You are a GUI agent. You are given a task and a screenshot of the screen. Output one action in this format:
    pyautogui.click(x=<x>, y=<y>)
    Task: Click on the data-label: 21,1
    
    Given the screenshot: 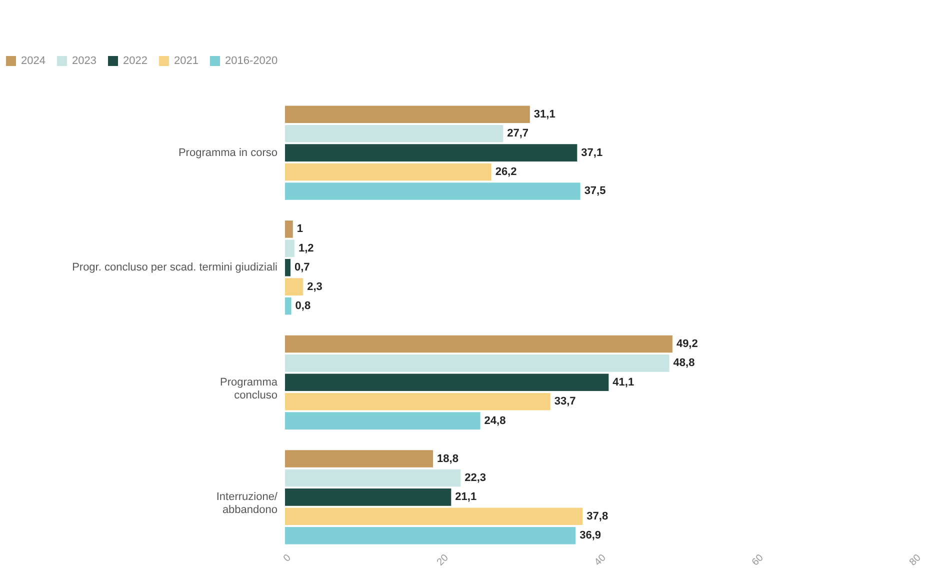 What is the action you would take?
    pyautogui.click(x=466, y=497)
    